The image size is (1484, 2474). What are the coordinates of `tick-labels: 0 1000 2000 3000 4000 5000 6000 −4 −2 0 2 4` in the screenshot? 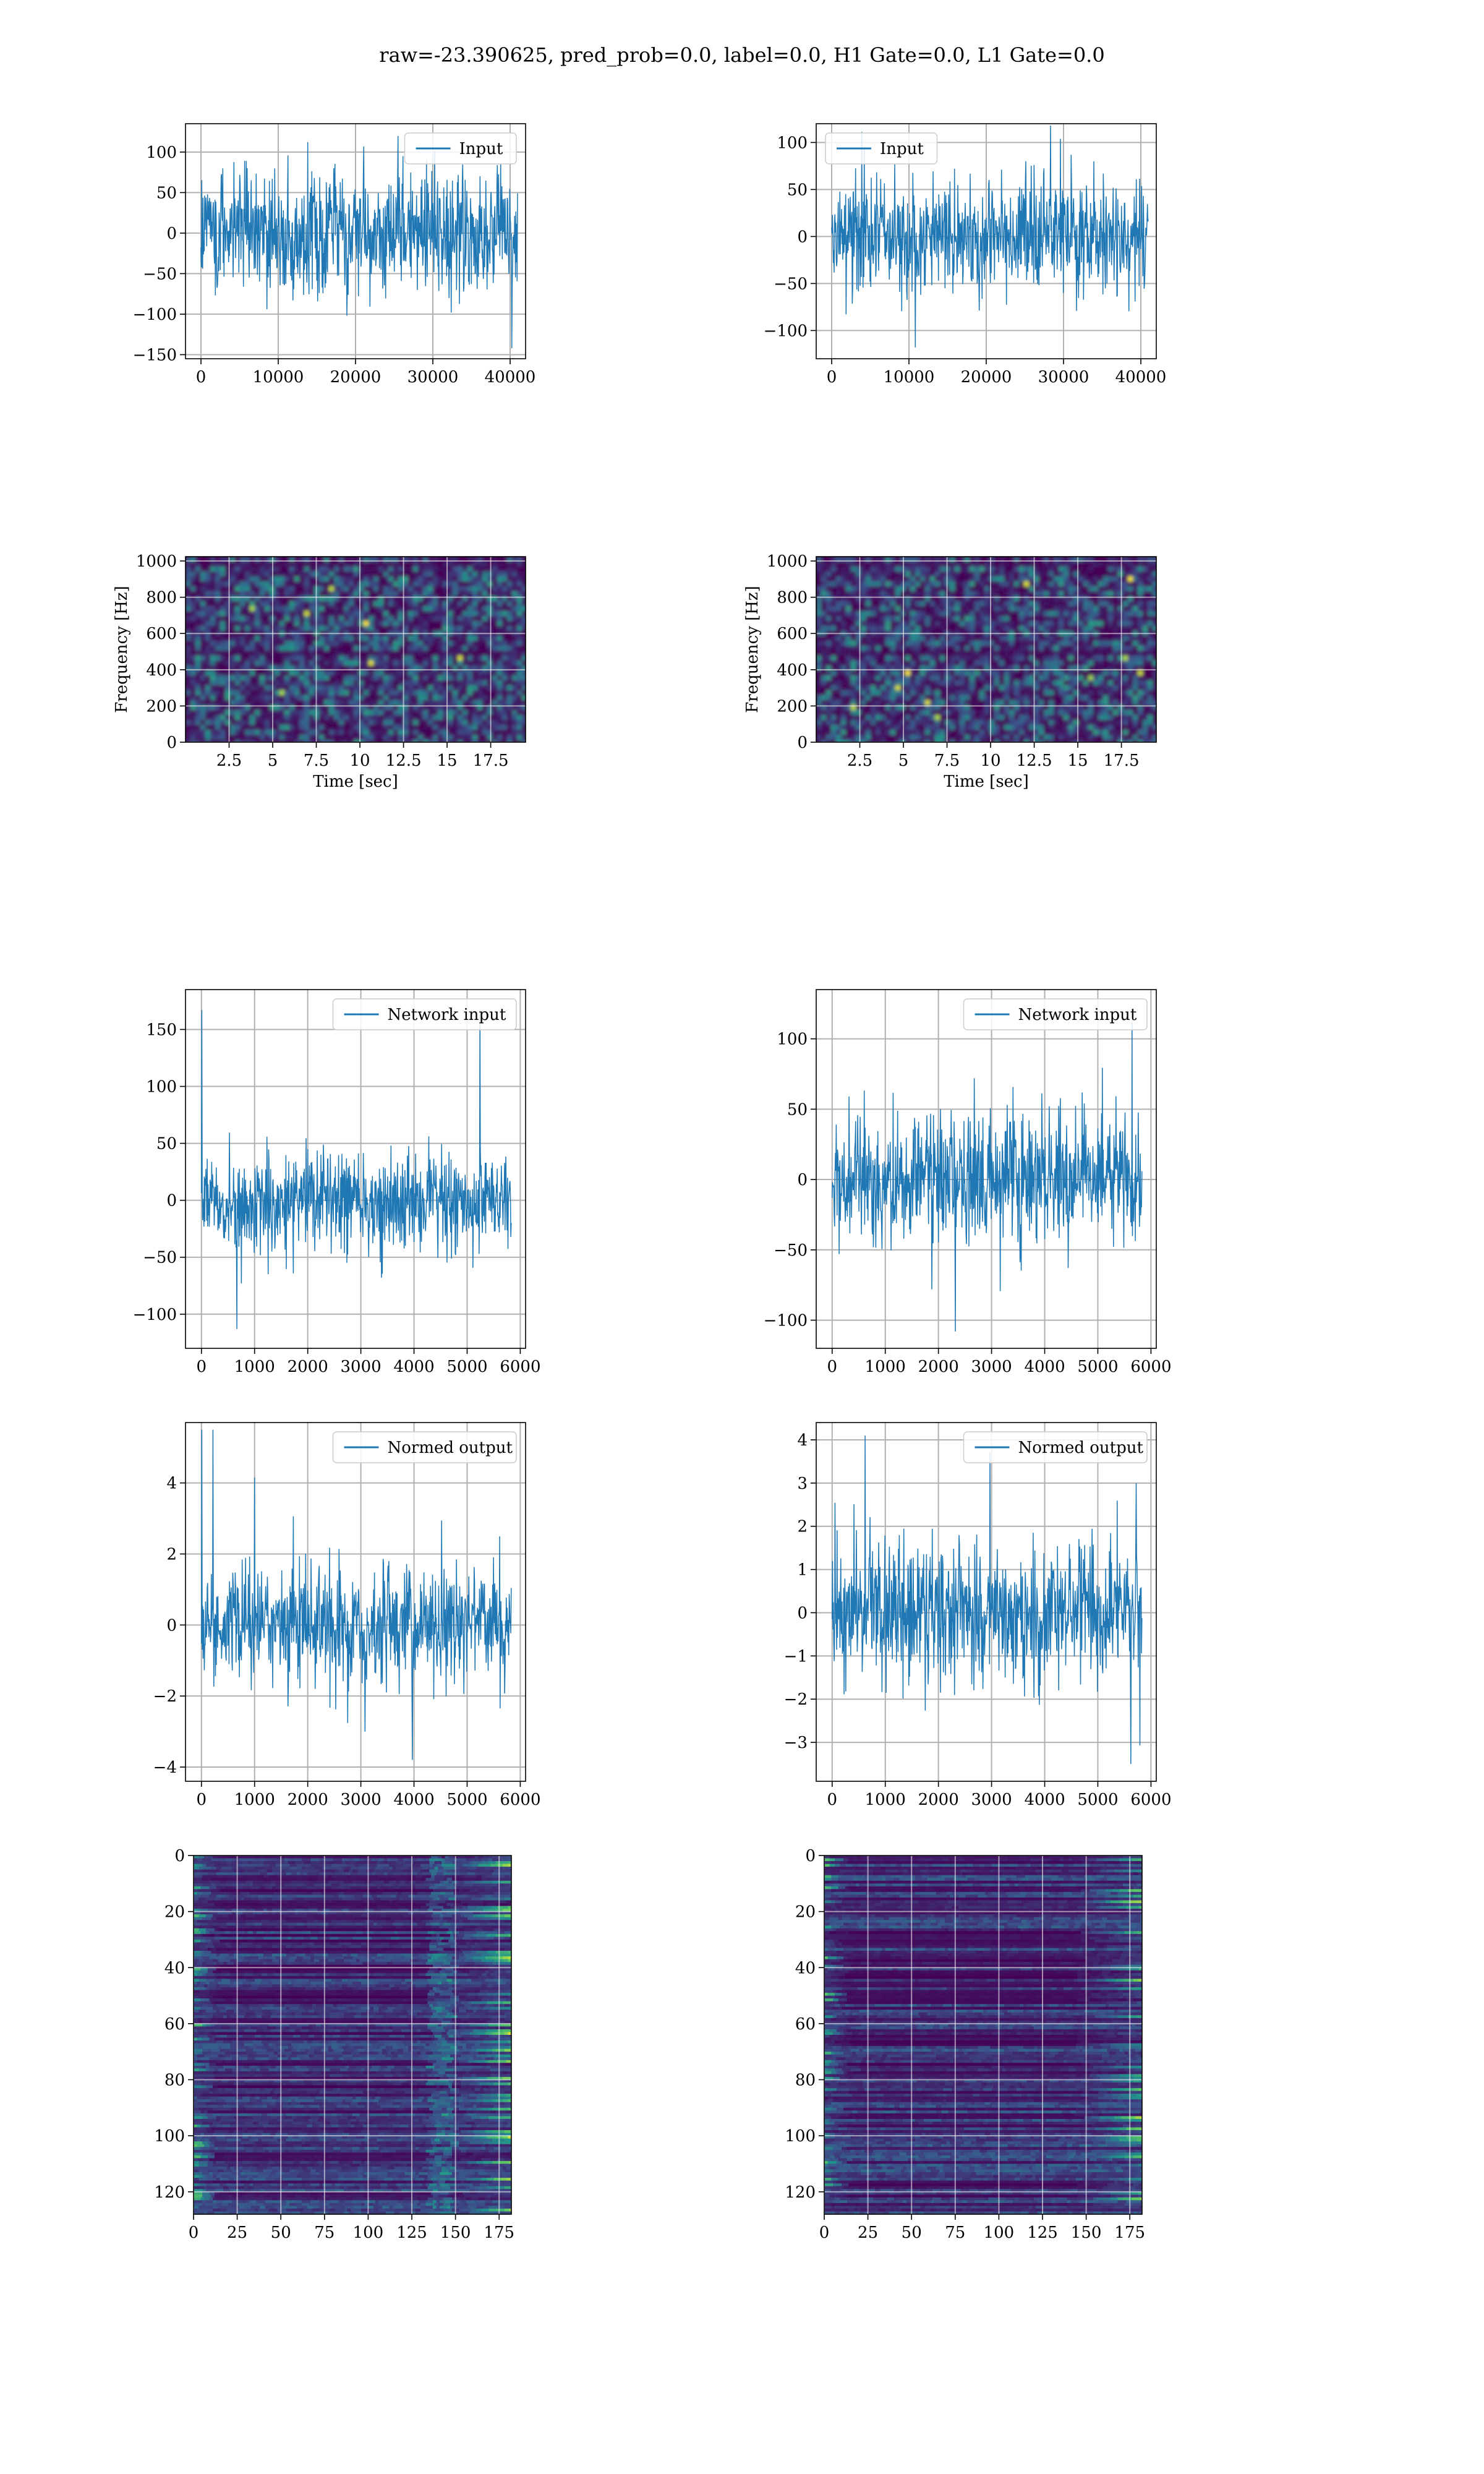 It's located at (347, 1642).